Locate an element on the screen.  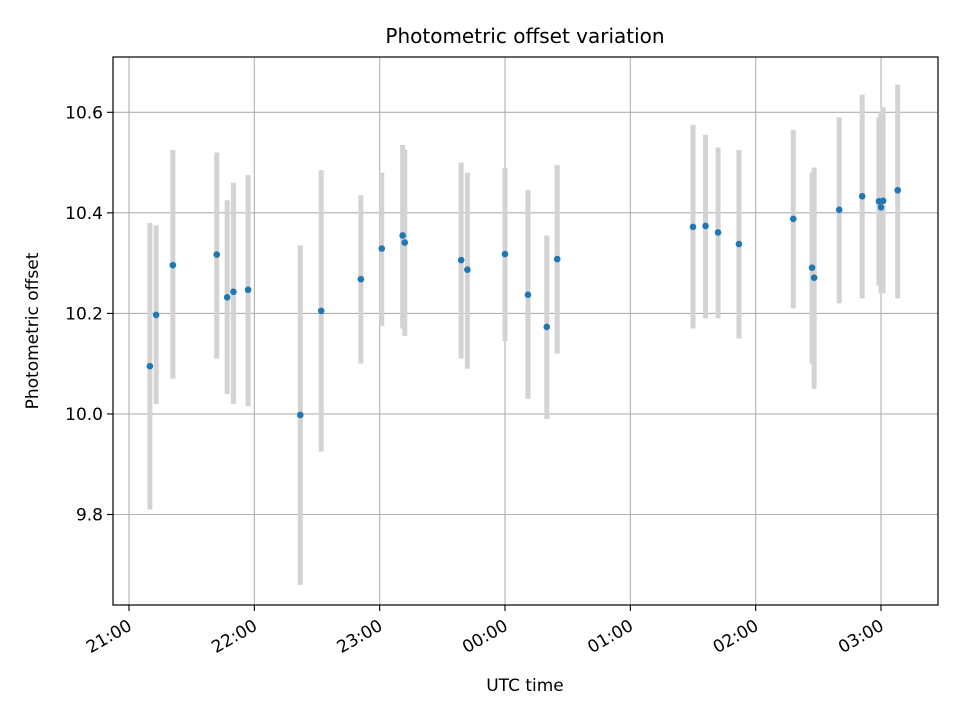
y-axis-ticks: 9.8 10.0 10.2 10.4 10.6 is located at coordinates (89, 314).